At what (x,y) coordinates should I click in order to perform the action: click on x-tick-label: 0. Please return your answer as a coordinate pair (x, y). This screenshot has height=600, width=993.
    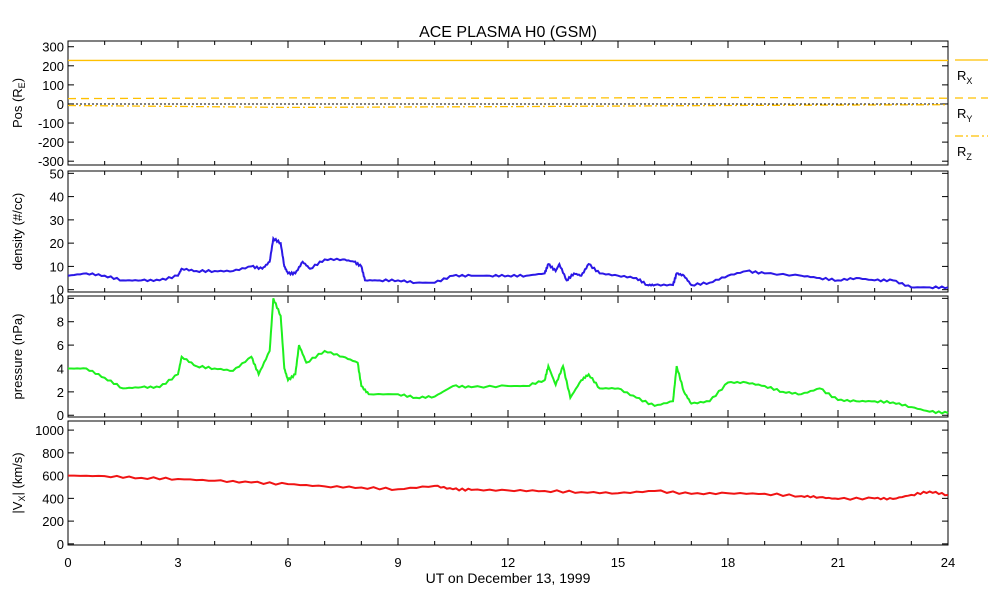
    Looking at the image, I should click on (67, 562).